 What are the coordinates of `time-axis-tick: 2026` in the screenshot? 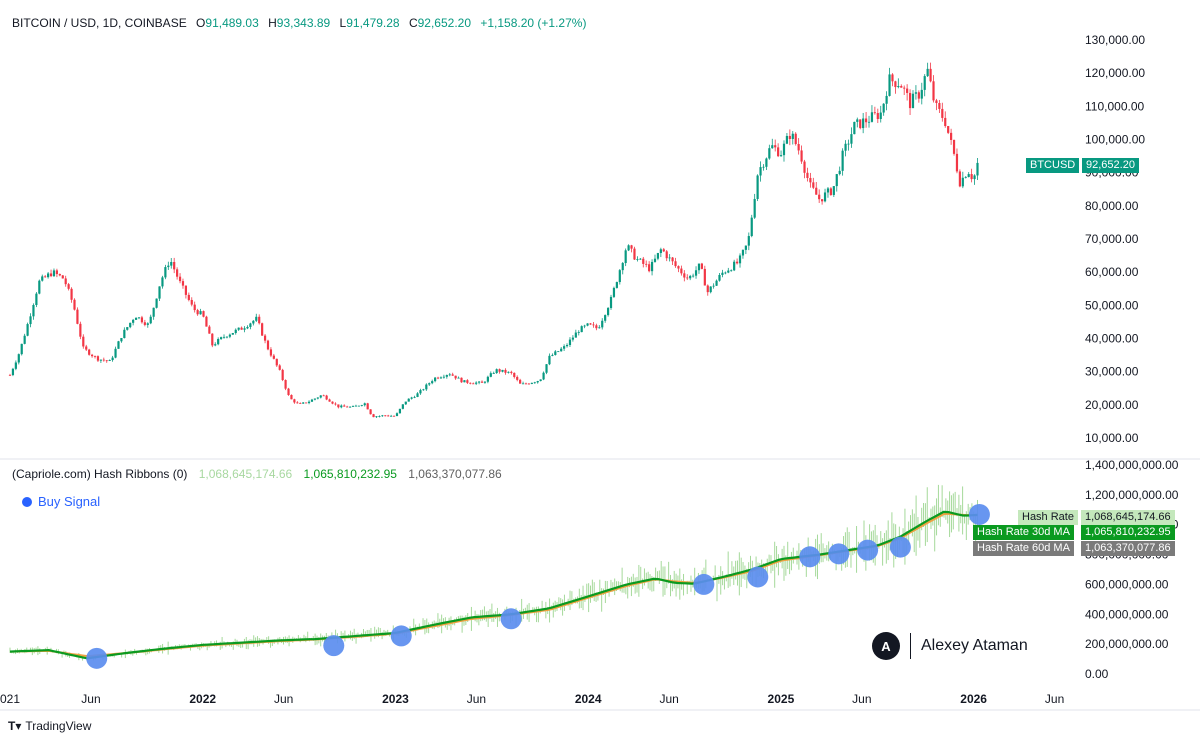 It's located at (973, 699).